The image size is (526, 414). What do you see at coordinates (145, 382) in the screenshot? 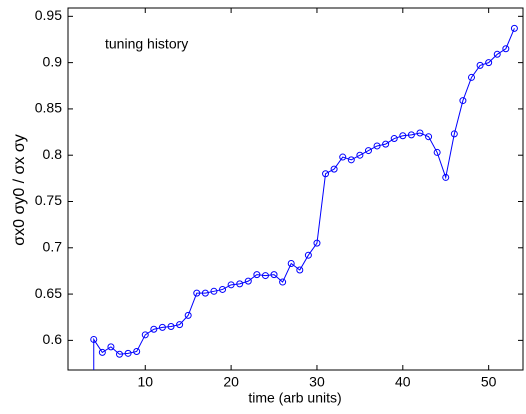
I see `x-tick-label: 10` at bounding box center [145, 382].